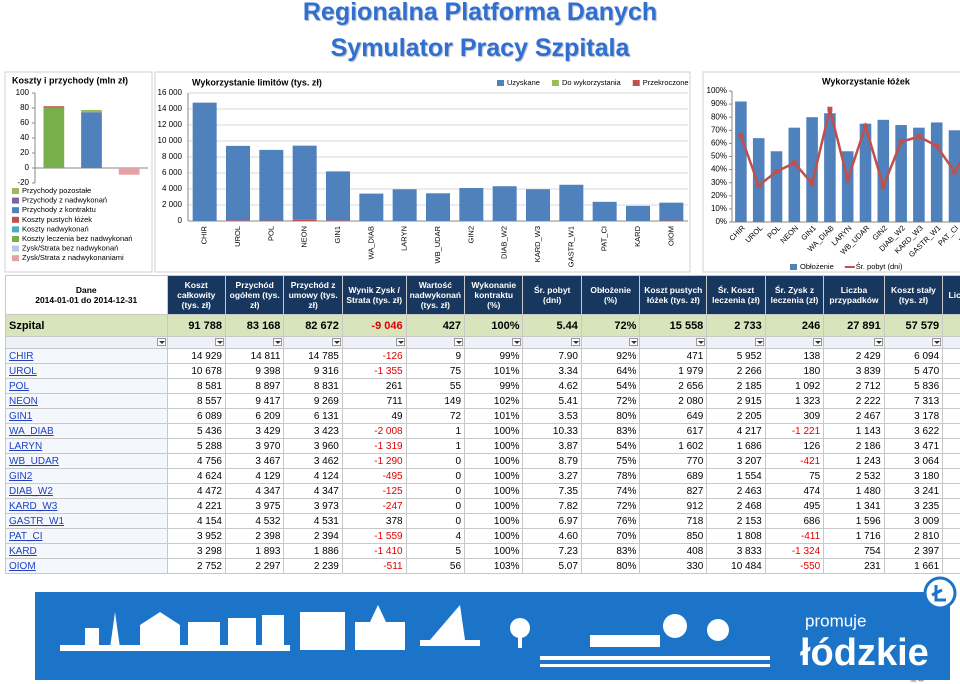 The width and height of the screenshot is (960, 684). Describe the element at coordinates (610, 401) in the screenshot. I see `cell: 72%` at that location.